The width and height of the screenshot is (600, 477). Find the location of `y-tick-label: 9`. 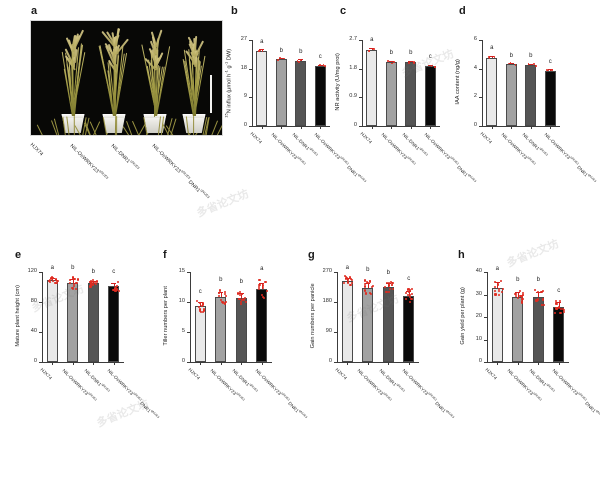

y-tick-label: 9 is located at coordinates (245, 96).